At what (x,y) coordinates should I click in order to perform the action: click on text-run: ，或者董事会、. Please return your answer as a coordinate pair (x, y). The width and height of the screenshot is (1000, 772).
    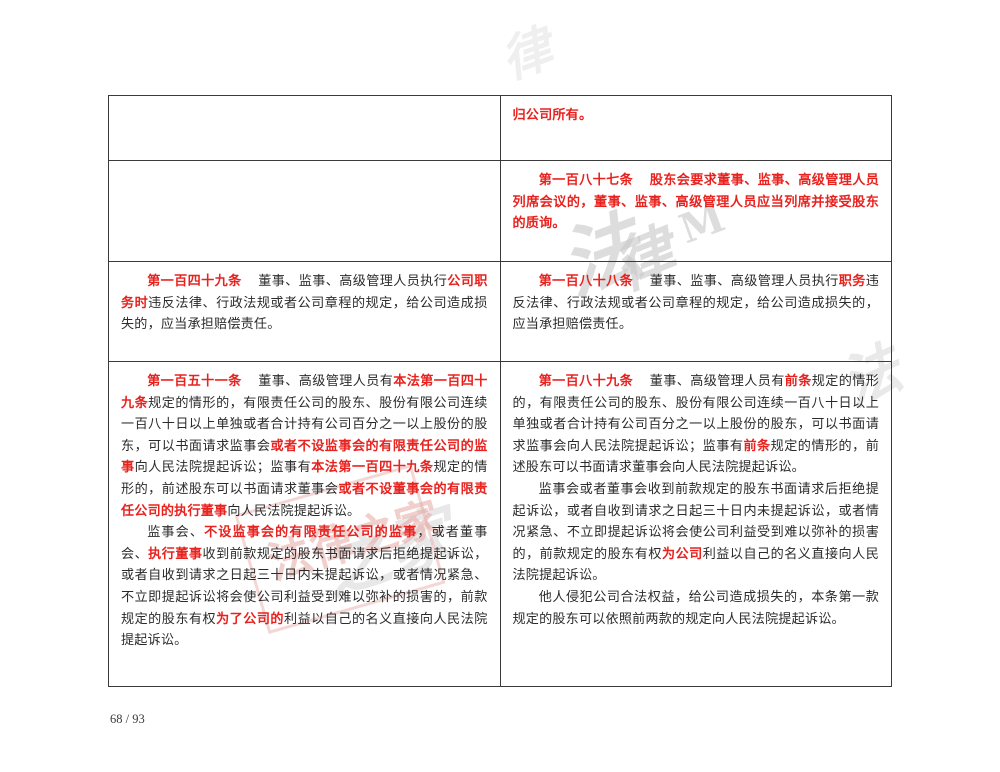
    Looking at the image, I should click on (304, 543).